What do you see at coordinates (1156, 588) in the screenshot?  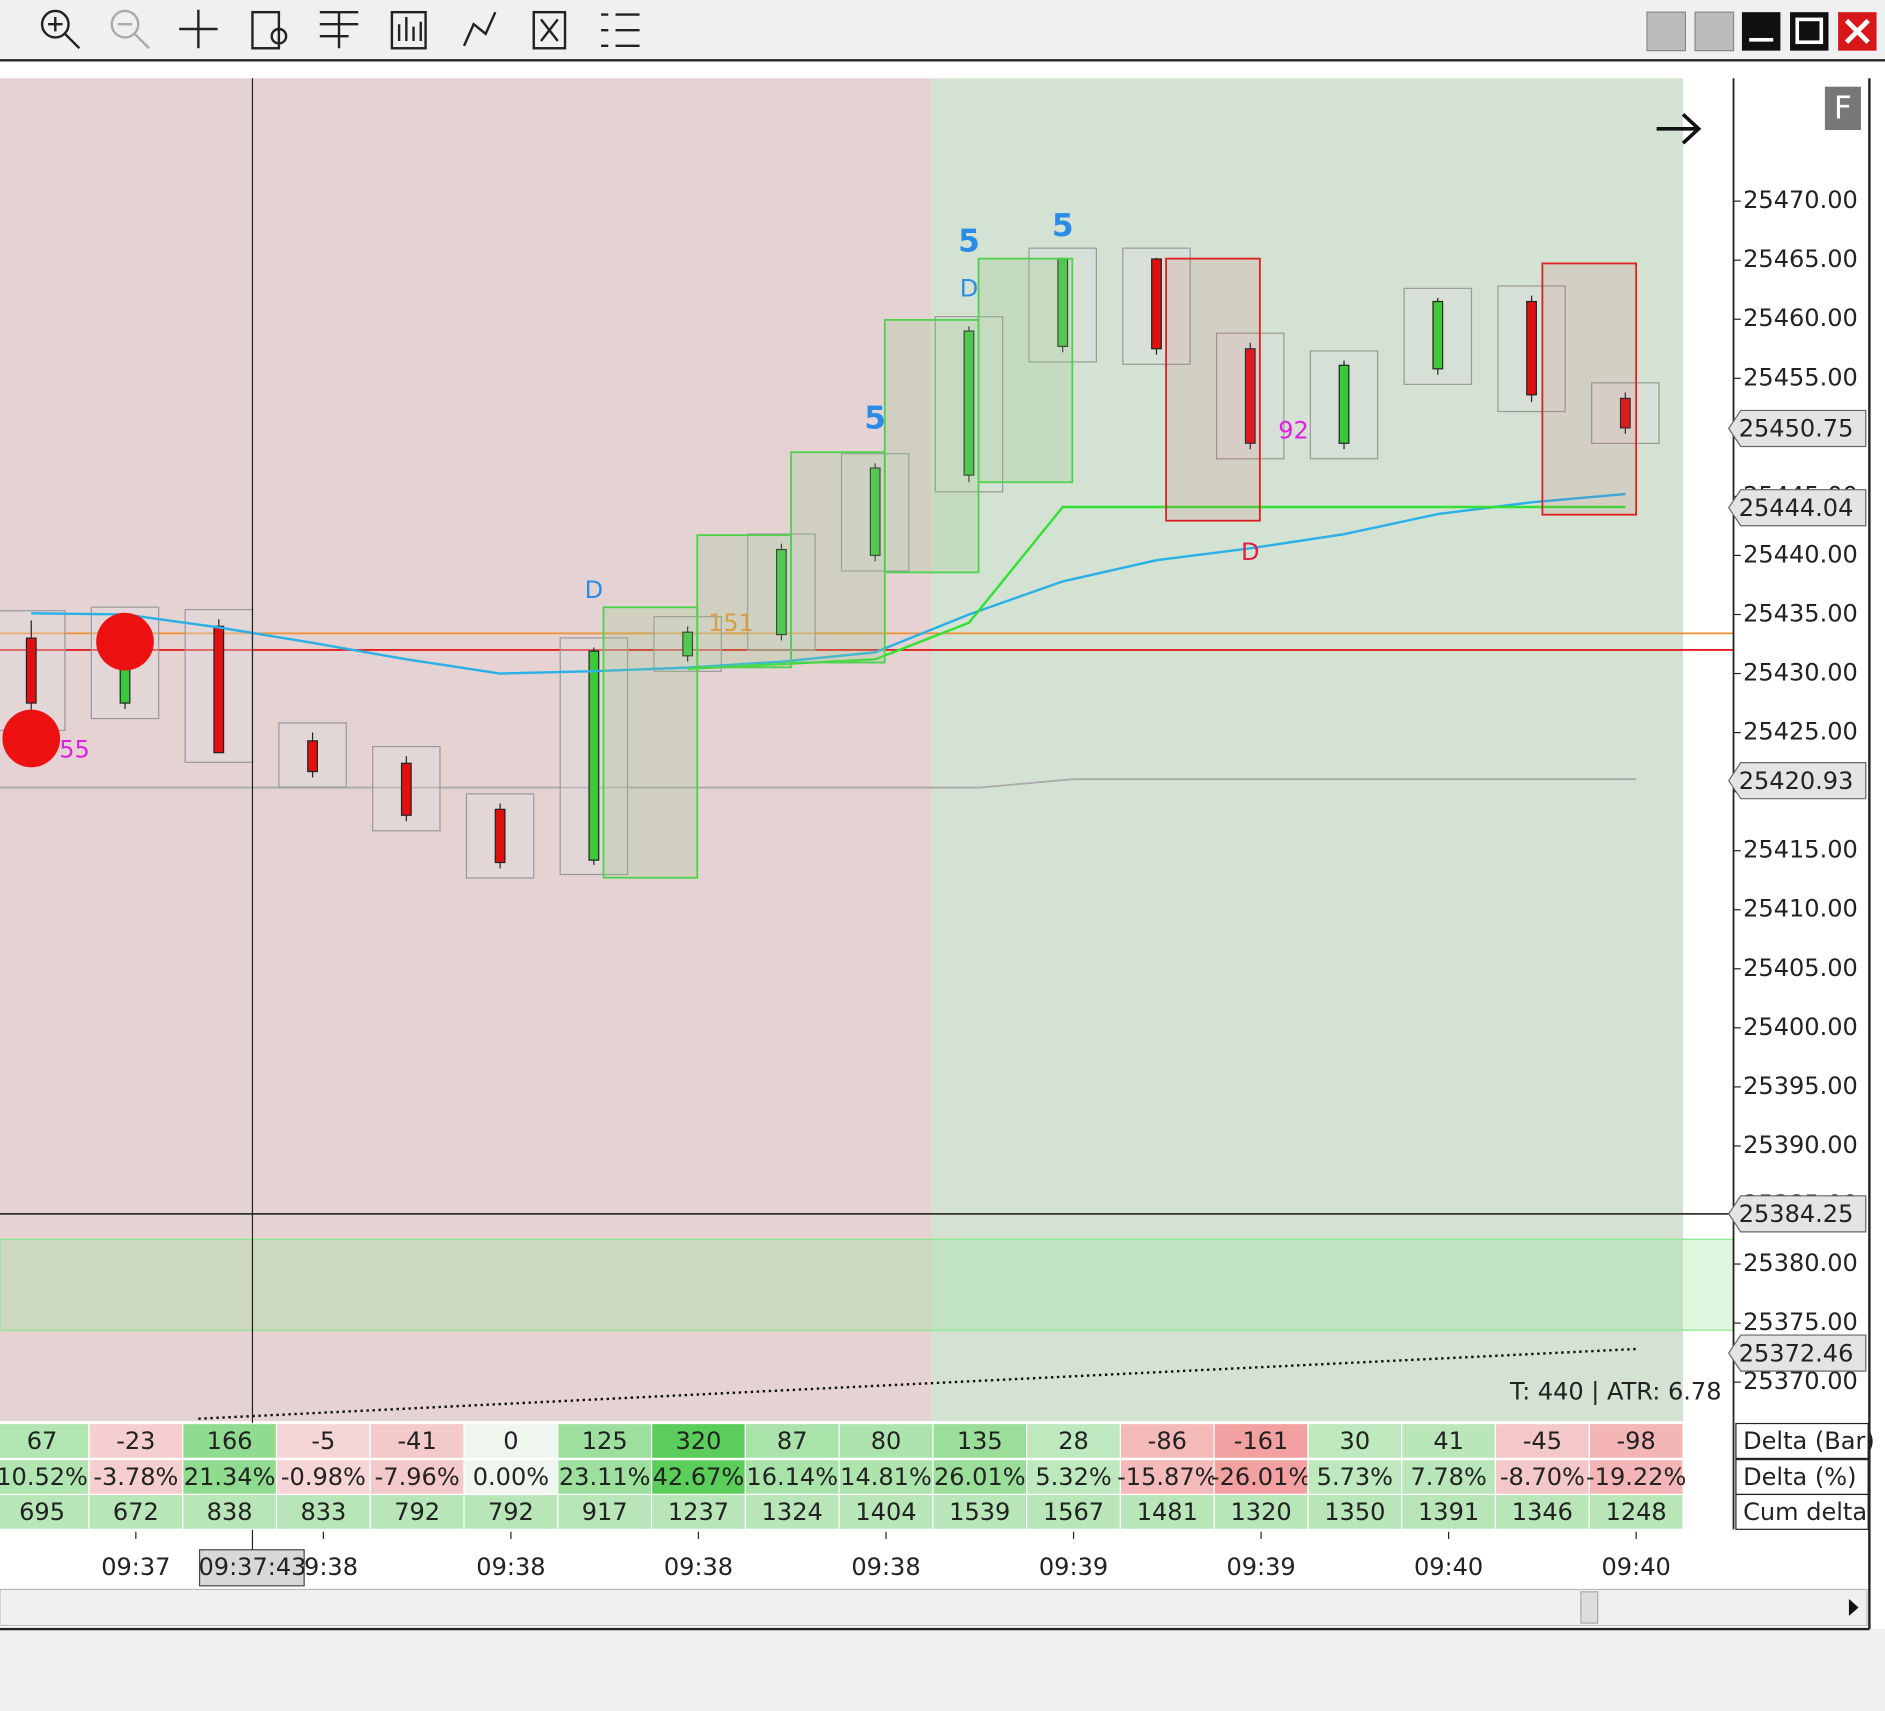 I see `indicator-line` at bounding box center [1156, 588].